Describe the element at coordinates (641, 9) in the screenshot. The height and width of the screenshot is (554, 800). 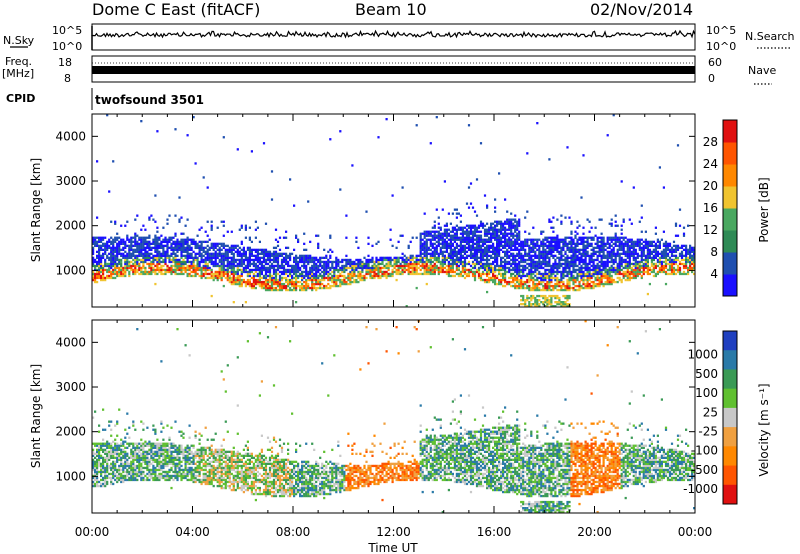
I see `date-title: 02/Nov/2014` at that location.